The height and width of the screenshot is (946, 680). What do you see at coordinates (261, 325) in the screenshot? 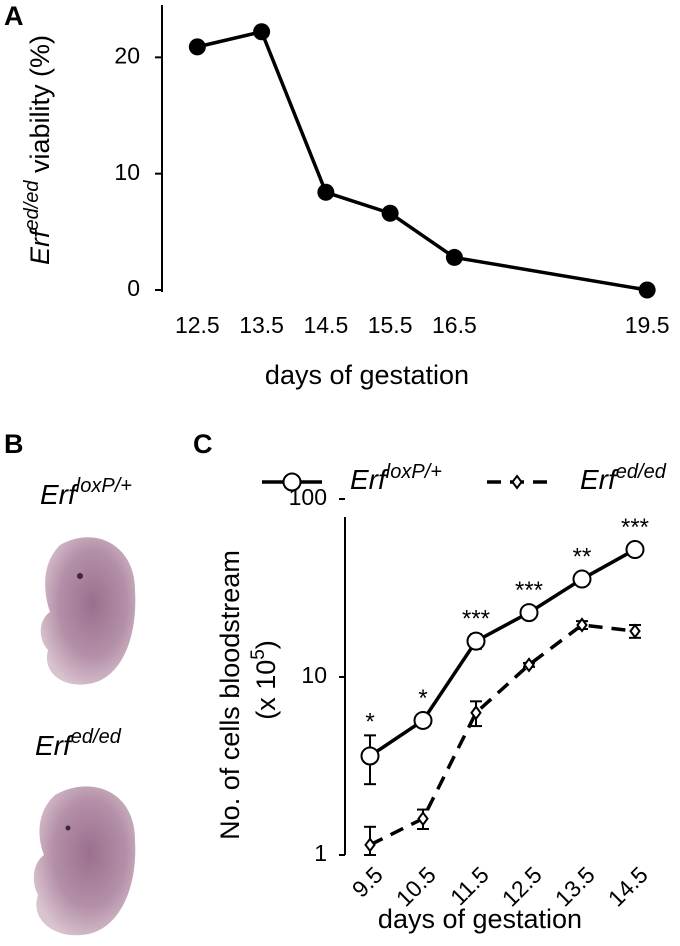
I see `x-tick-label: 13.5` at bounding box center [261, 325].